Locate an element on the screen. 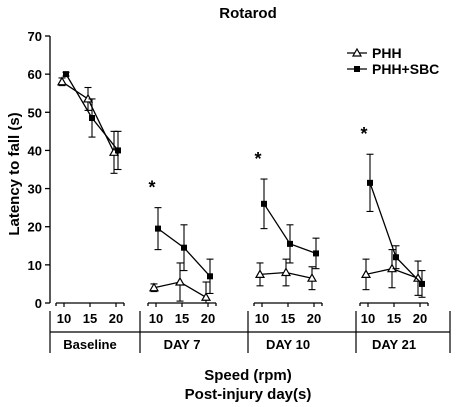 The height and width of the screenshot is (407, 459). x-tick-label-3-1: 15 is located at coordinates (394, 318).